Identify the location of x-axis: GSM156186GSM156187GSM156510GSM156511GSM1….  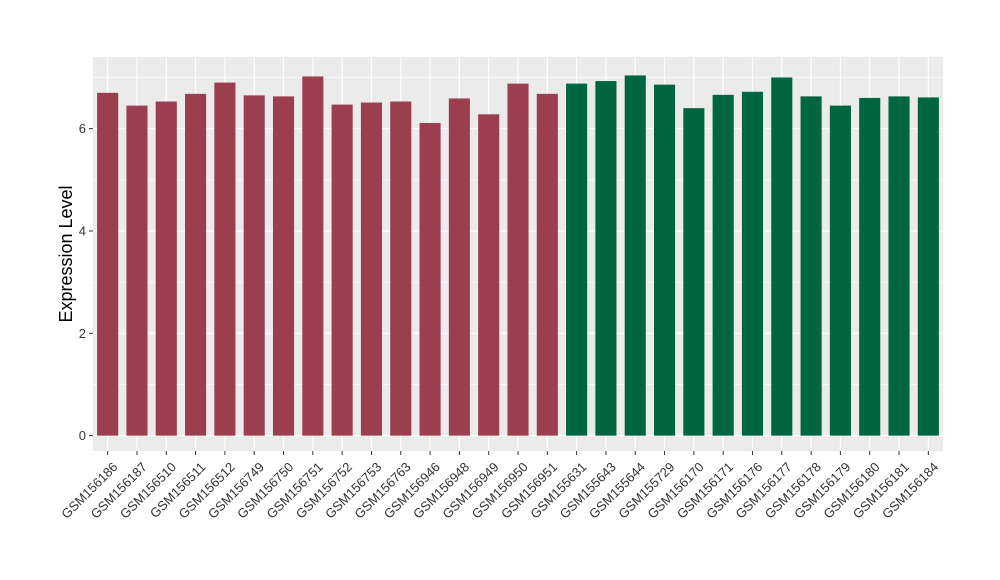
(499, 486).